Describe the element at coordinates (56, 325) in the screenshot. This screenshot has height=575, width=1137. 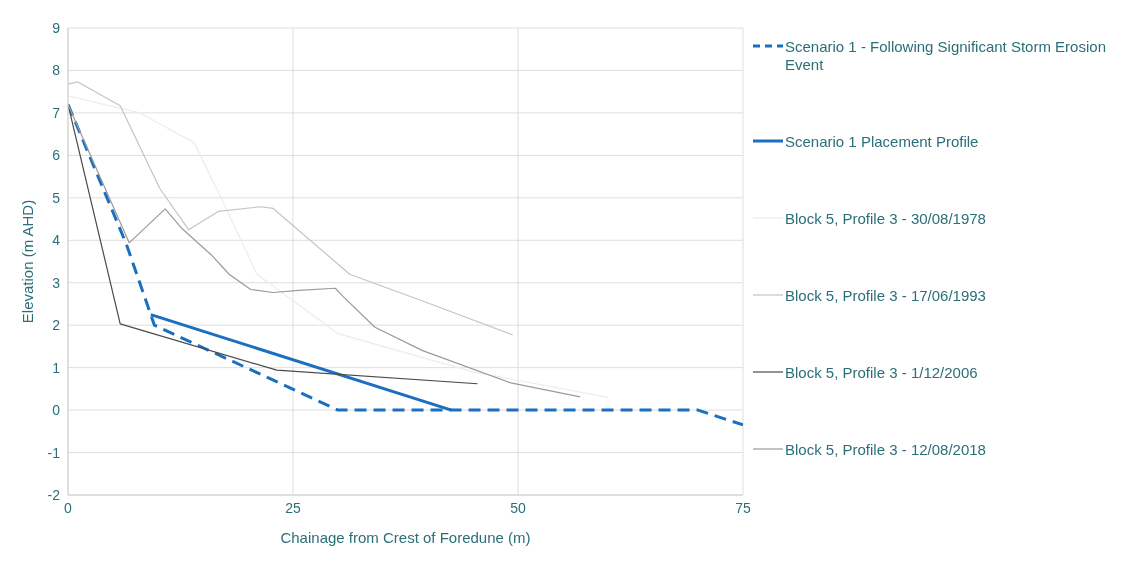
I see `y-tick-label: 2` at that location.